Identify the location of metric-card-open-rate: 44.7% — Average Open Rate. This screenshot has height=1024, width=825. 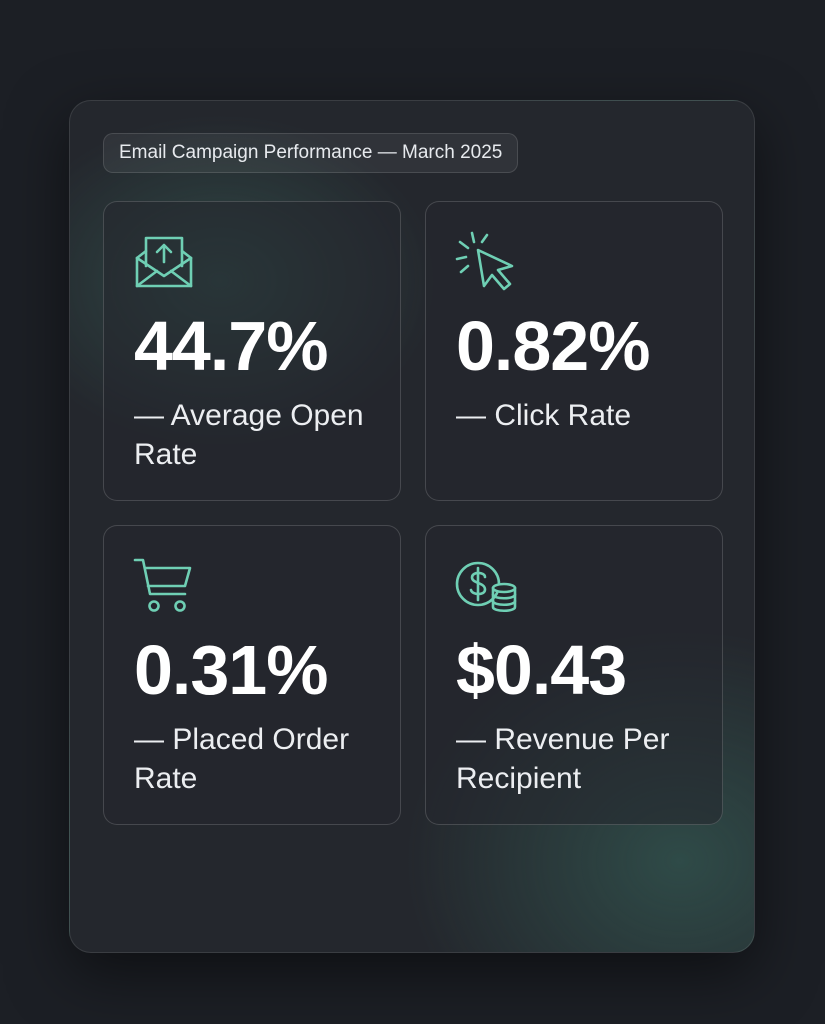
(252, 351).